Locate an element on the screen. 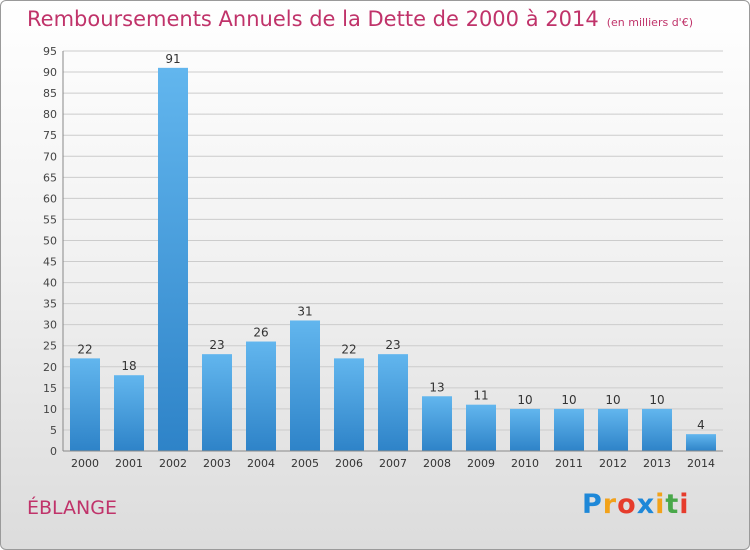 This screenshot has height=550, width=750. x-tick-label: 2001 is located at coordinates (129, 463).